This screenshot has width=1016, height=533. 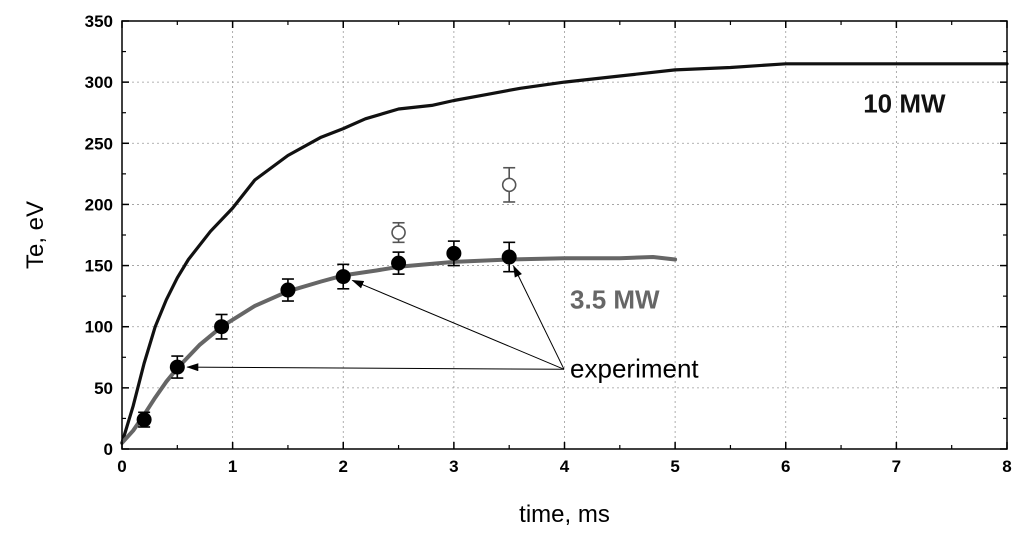 What do you see at coordinates (99, 143) in the screenshot?
I see `y-tick-label: 250` at bounding box center [99, 143].